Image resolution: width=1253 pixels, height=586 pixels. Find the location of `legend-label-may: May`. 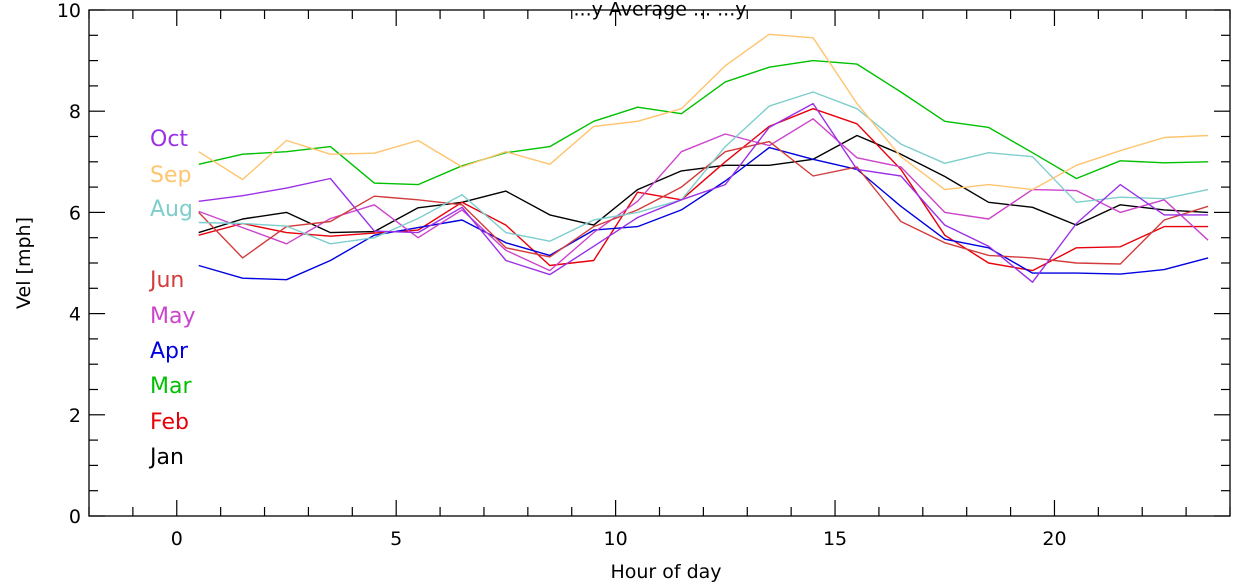

legend-label-may: May is located at coordinates (172, 316).